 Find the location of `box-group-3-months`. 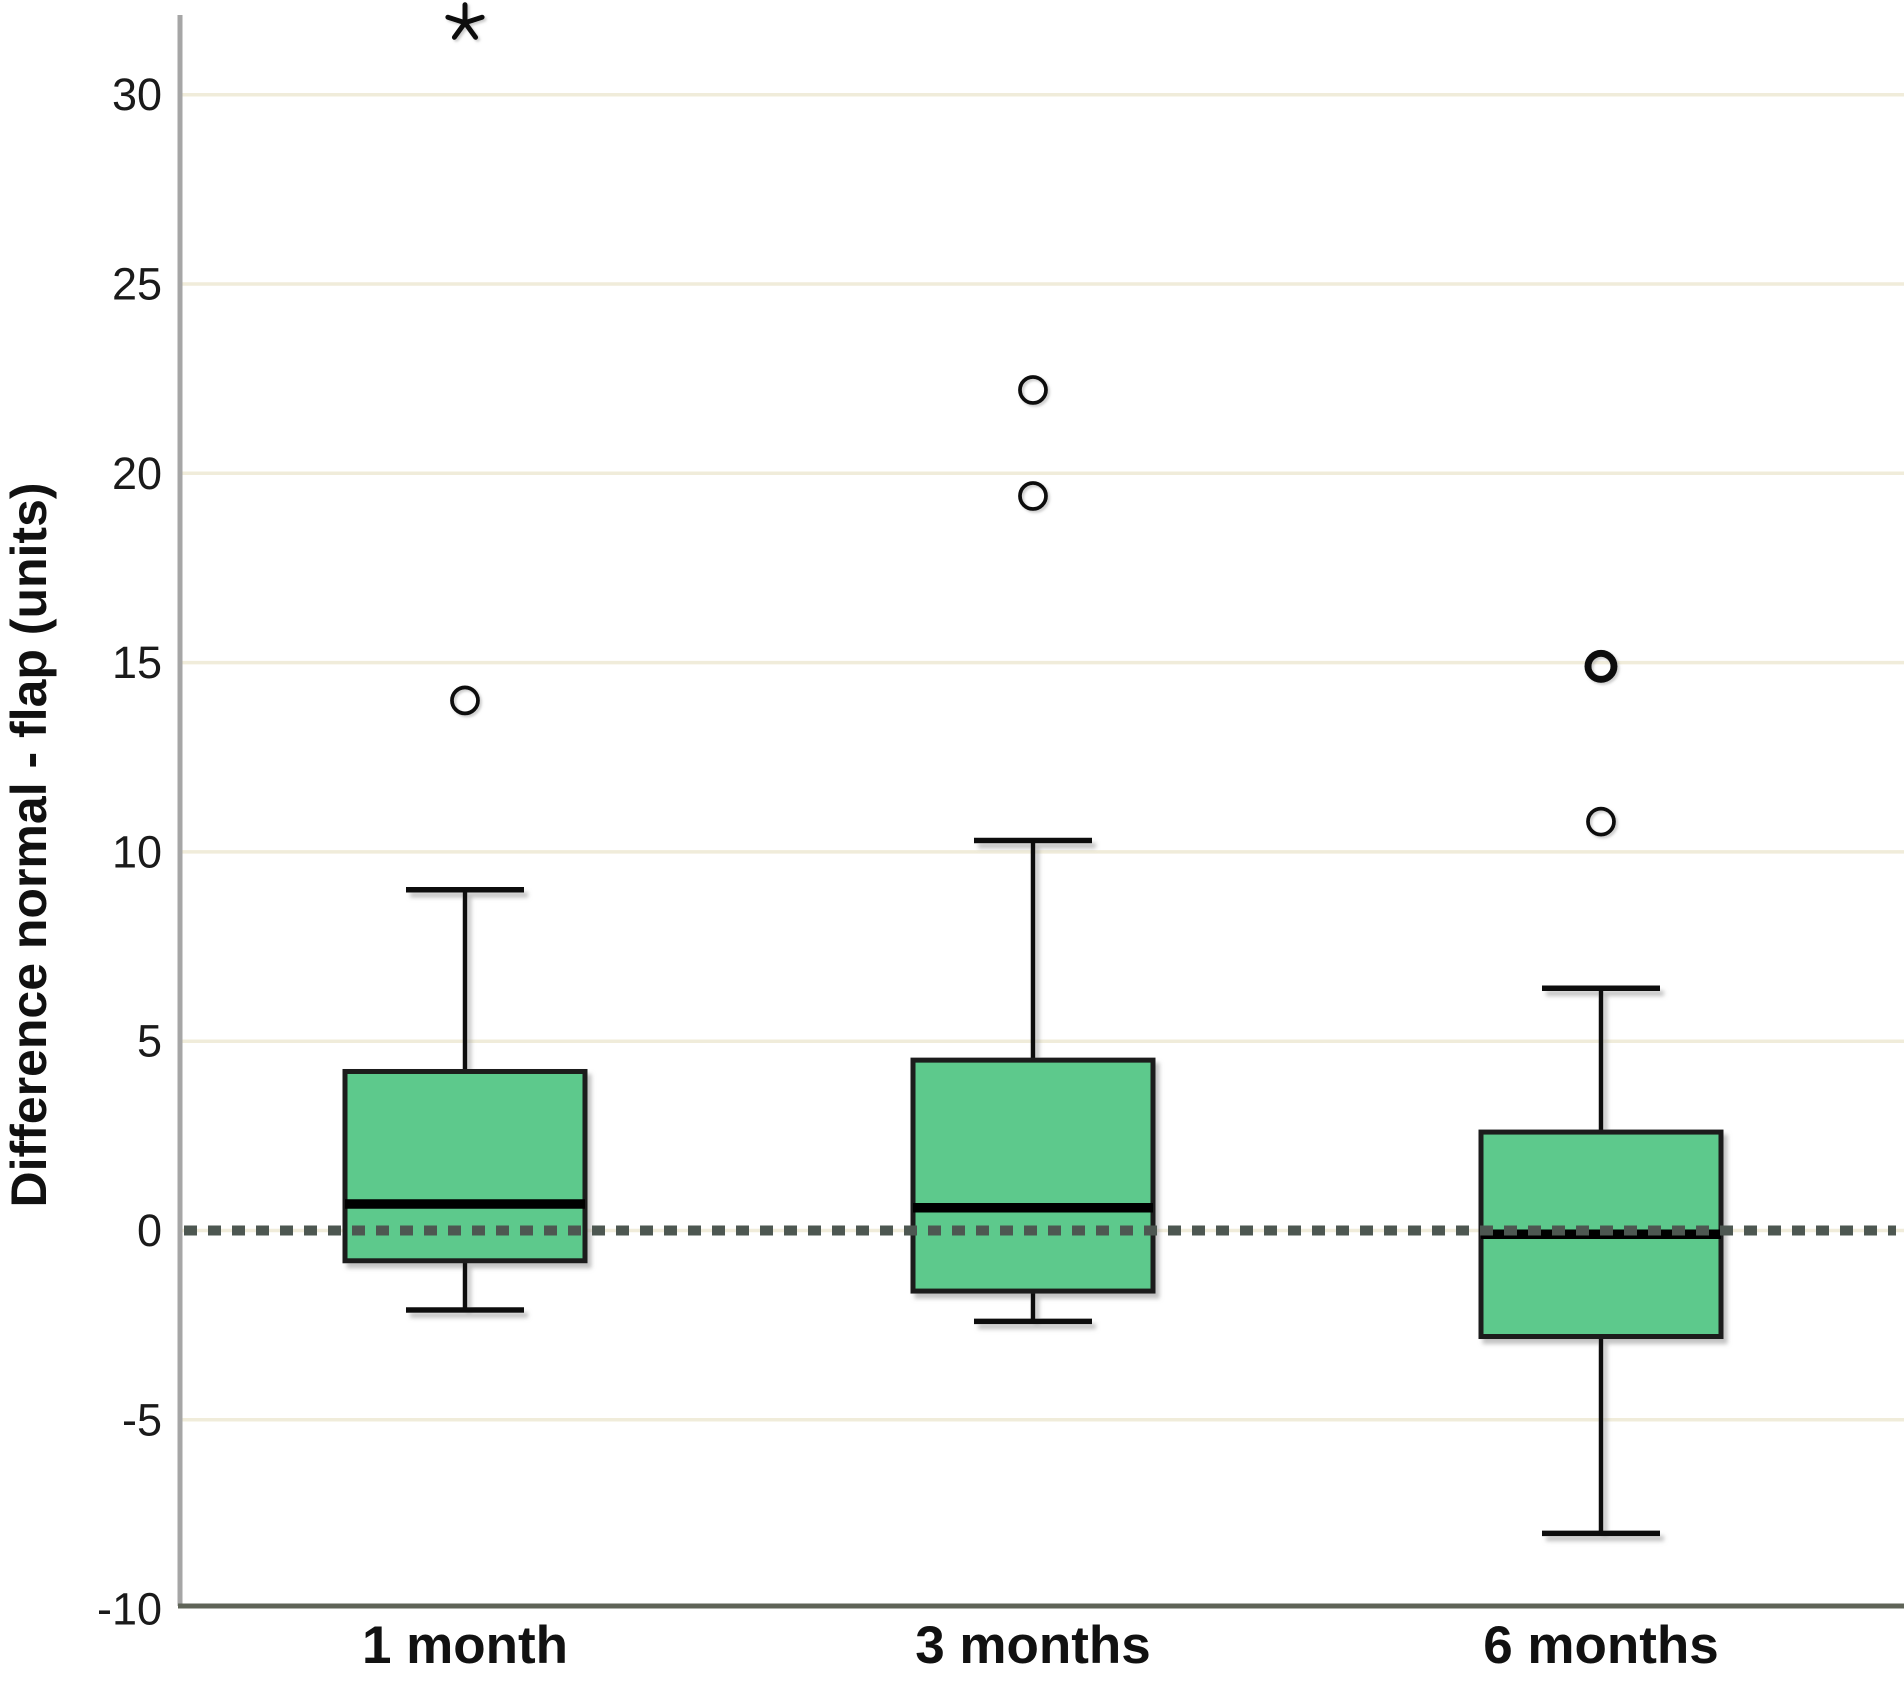

box-group-3-months is located at coordinates (1033, 1081).